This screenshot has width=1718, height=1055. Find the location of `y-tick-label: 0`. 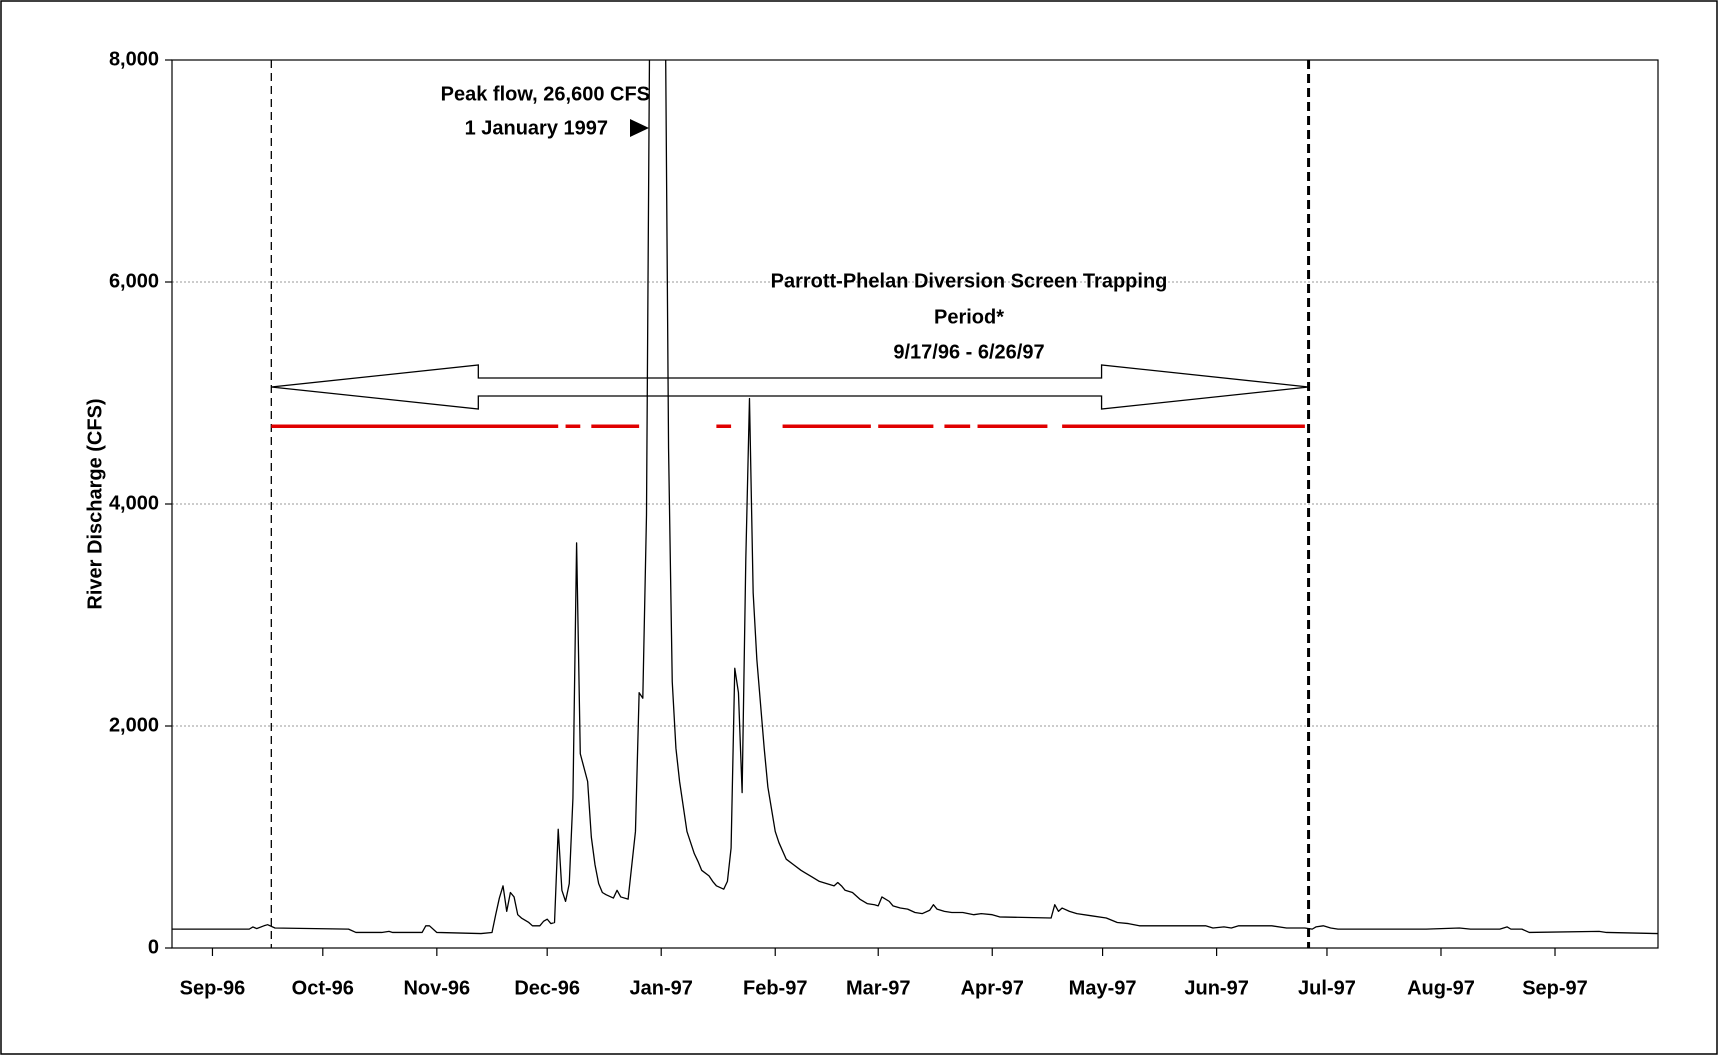

y-tick-label: 0 is located at coordinates (153, 947).